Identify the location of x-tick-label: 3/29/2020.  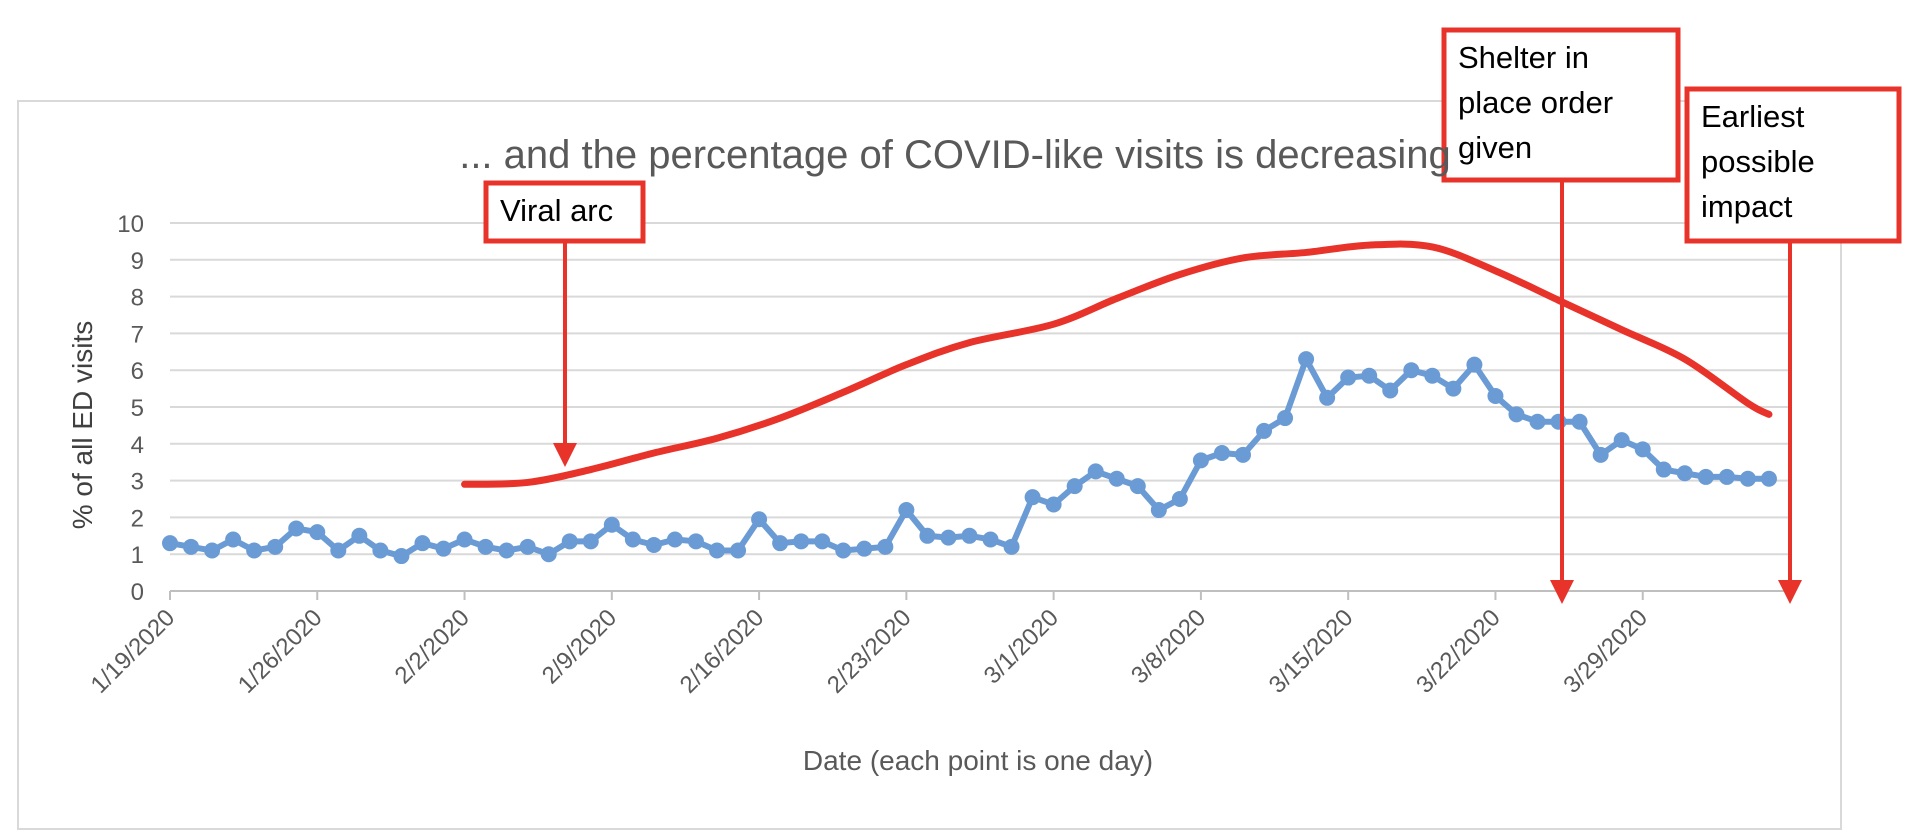
(1605, 651).